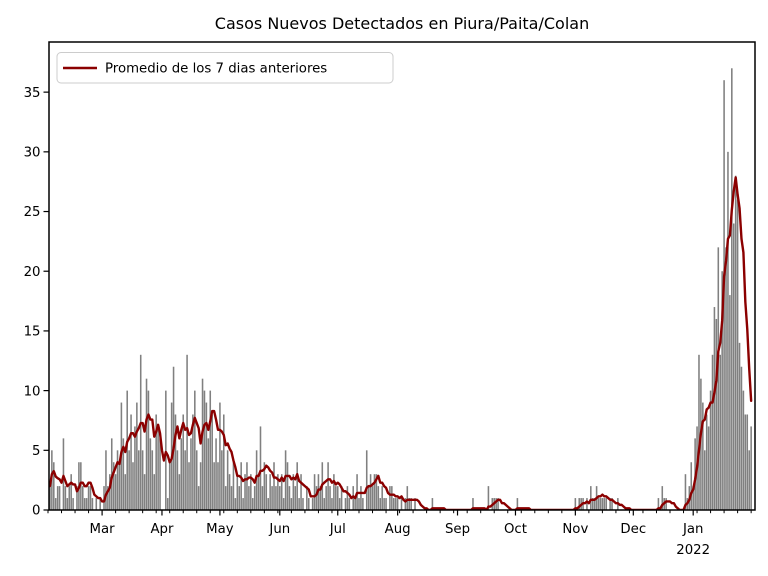  What do you see at coordinates (693, 529) in the screenshot?
I see `x-tick-label: Jan` at bounding box center [693, 529].